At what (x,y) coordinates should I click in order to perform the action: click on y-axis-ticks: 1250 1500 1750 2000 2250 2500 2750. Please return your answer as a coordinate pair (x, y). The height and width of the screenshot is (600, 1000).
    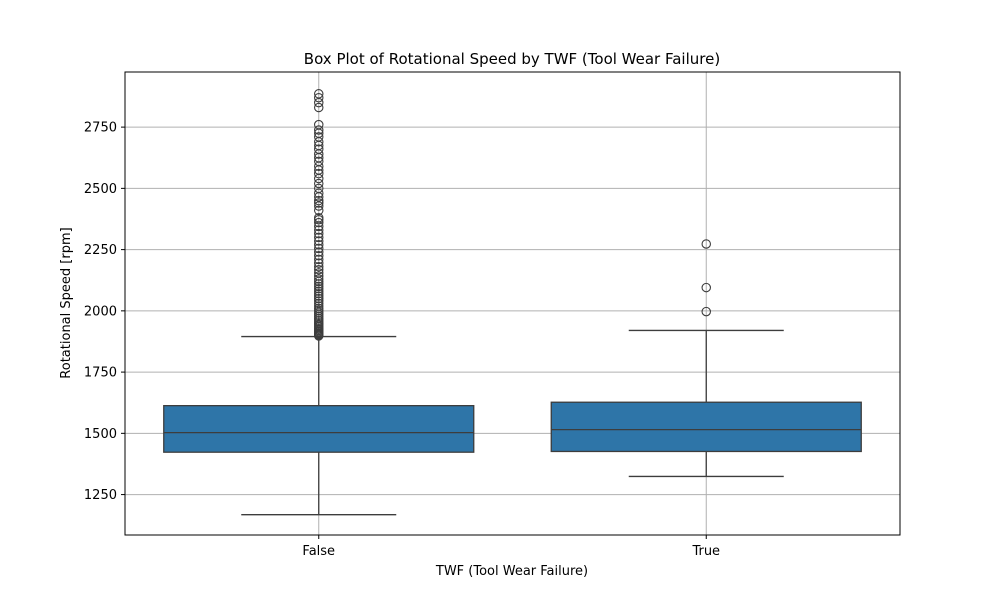
    Looking at the image, I should click on (104, 312).